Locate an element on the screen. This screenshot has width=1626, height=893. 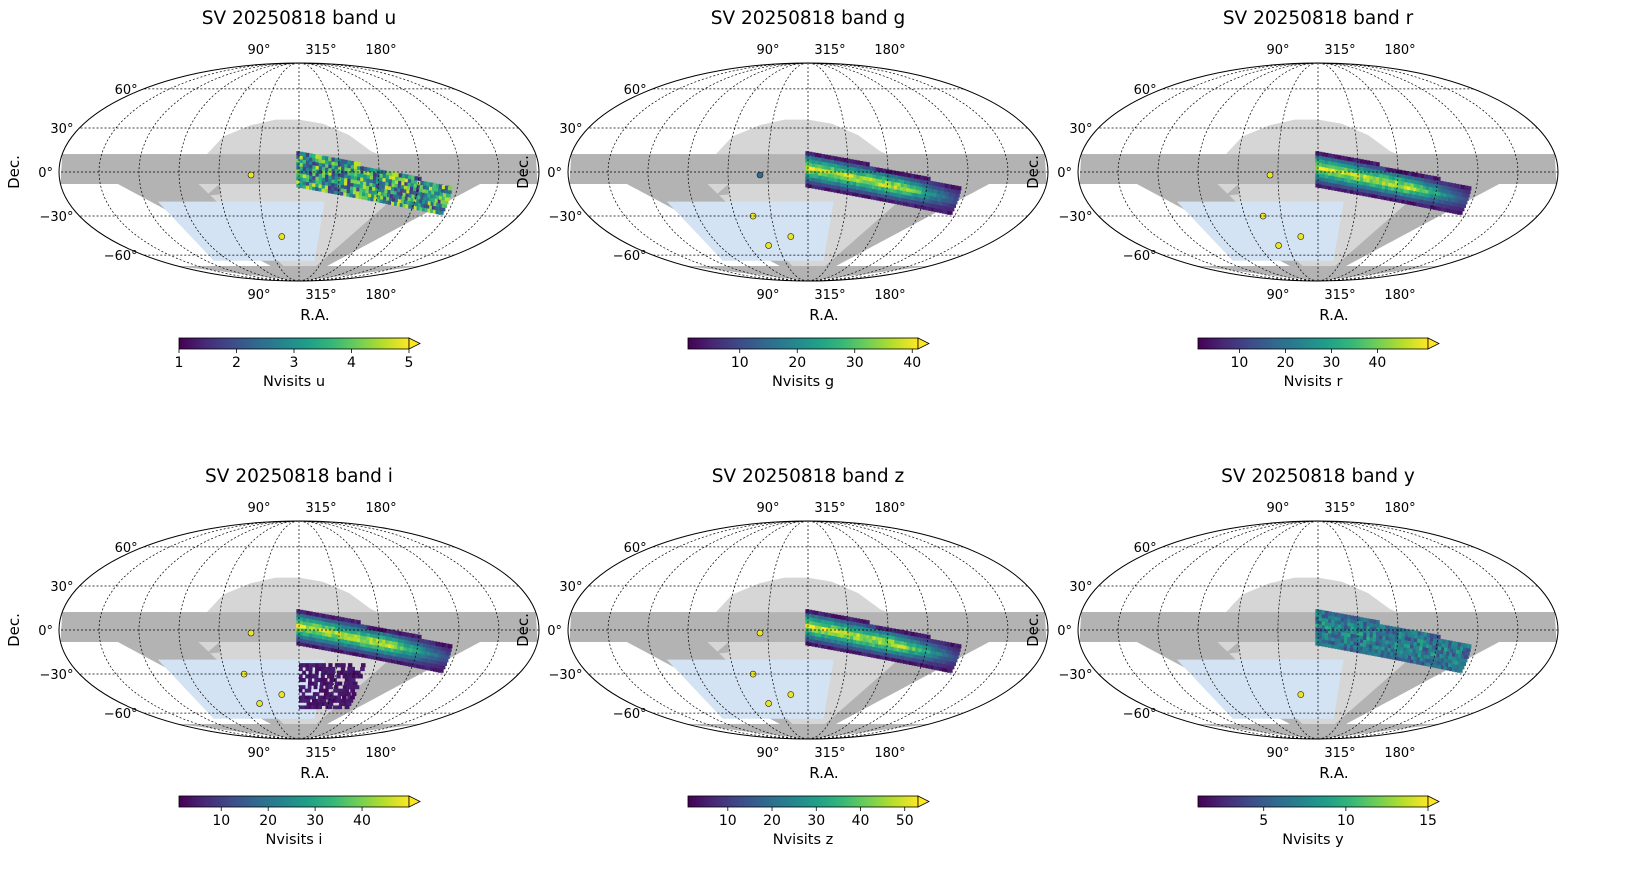
ra-tick-top: 180° is located at coordinates (889, 50).